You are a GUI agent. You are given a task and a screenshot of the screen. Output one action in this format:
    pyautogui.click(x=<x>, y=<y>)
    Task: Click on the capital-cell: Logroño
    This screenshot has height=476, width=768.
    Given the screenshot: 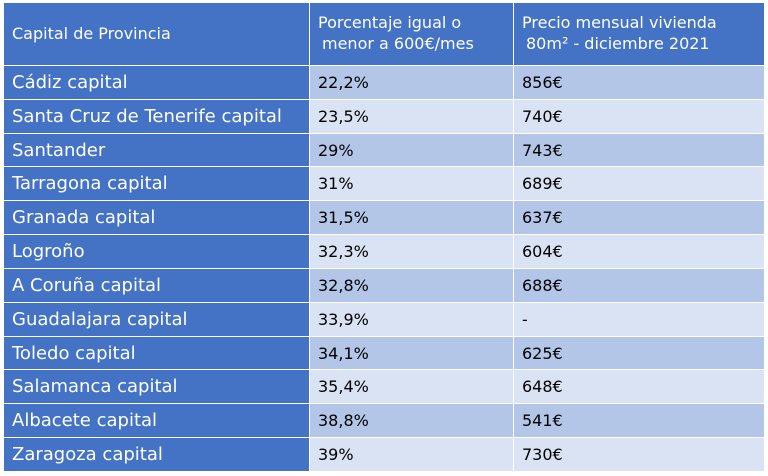 What is the action you would take?
    pyautogui.click(x=156, y=251)
    